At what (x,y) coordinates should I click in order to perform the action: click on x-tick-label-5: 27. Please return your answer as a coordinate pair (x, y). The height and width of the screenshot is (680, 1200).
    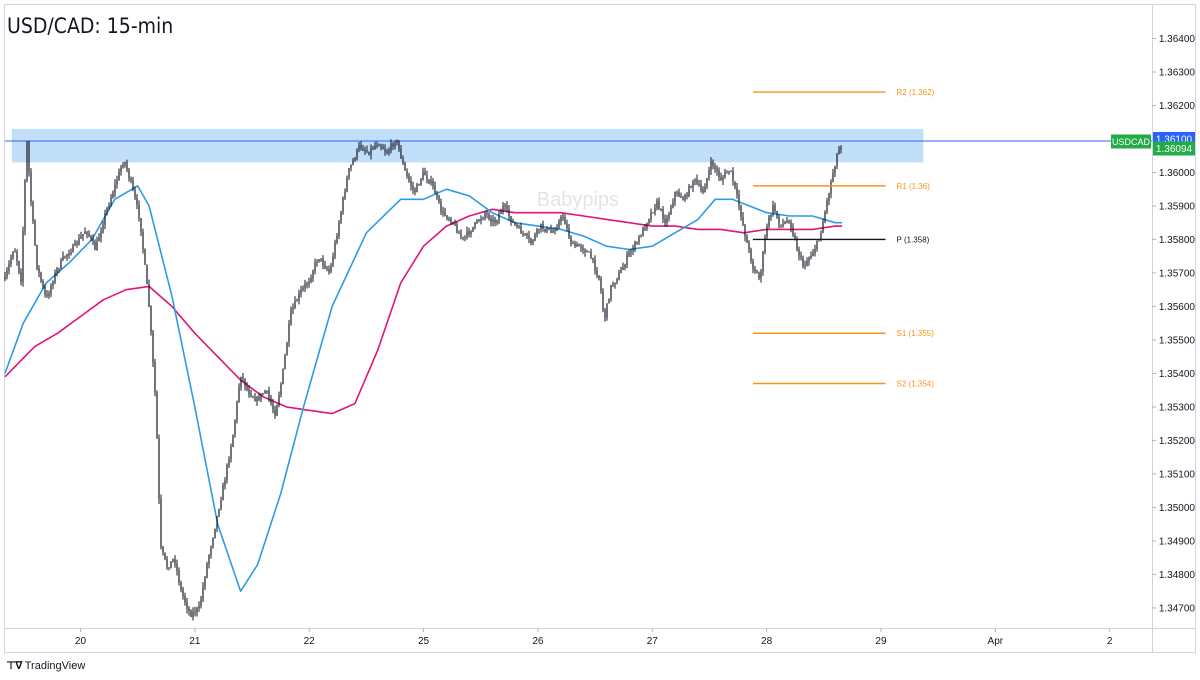
    Looking at the image, I should click on (653, 641).